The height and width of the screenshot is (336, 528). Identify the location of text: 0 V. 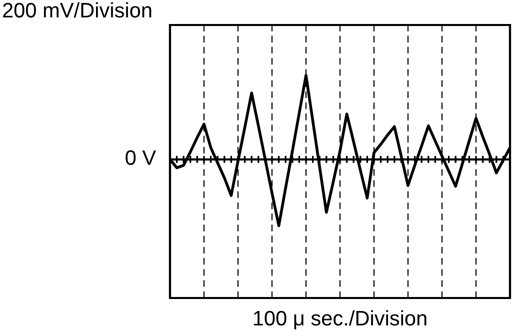
(141, 157).